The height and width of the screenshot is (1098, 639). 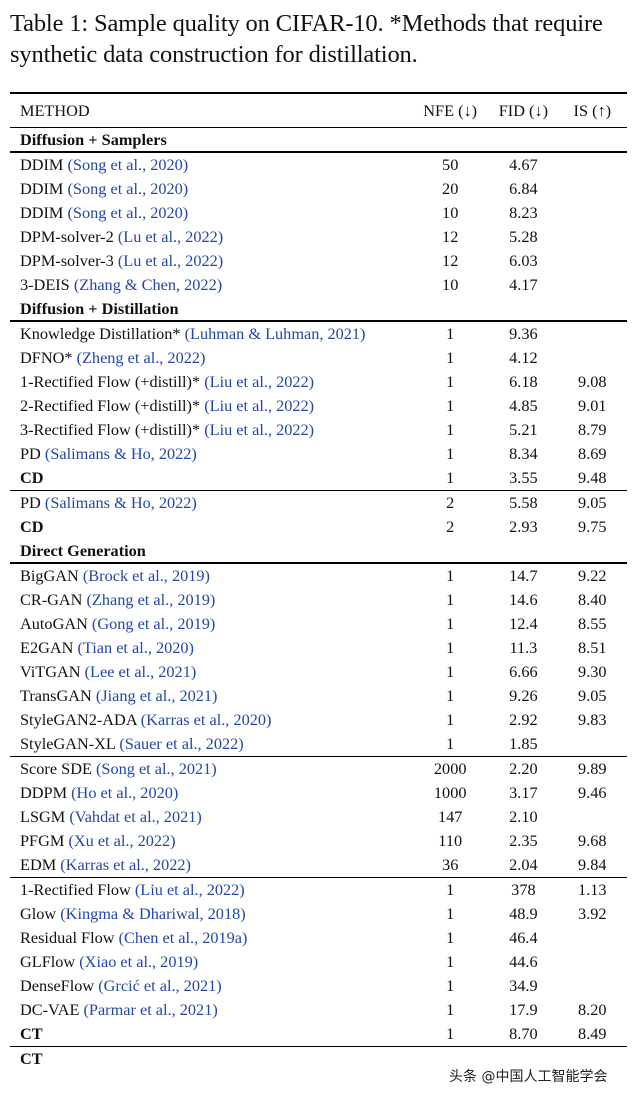 I want to click on table-row: GLFlow (Xiao et al., 2019) 1 44.6, so click(x=318, y=962).